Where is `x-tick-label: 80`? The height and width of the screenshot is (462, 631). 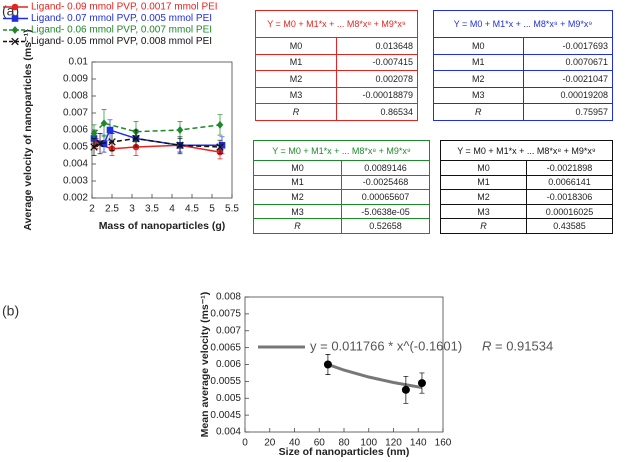
x-tick-label: 80 is located at coordinates (344, 443).